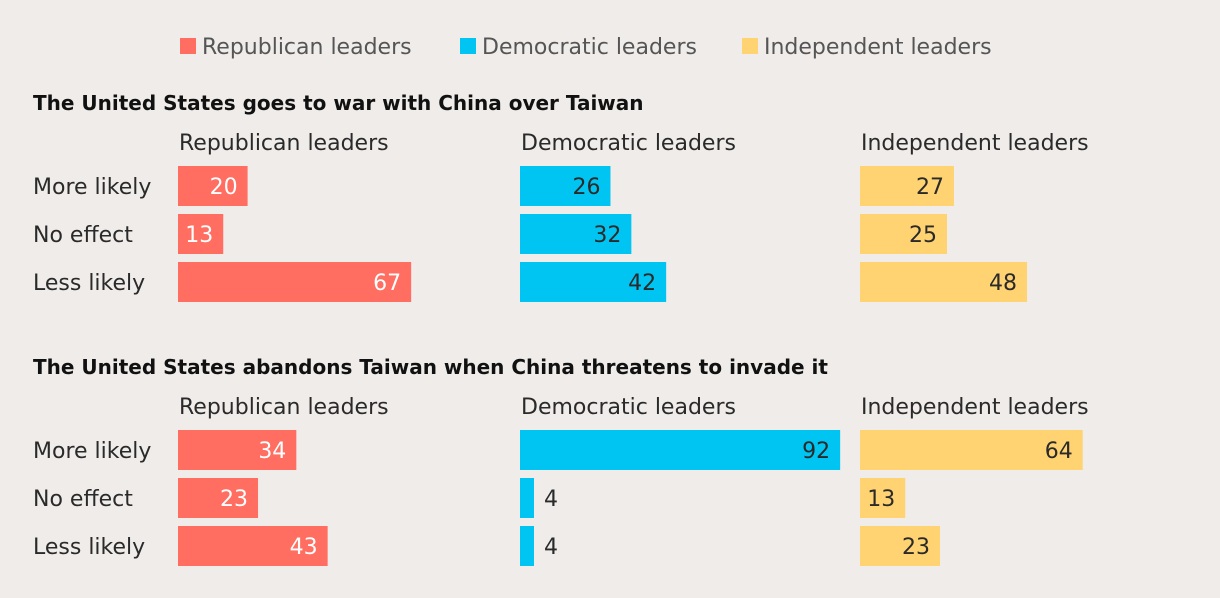  Describe the element at coordinates (1003, 283) in the screenshot. I see `data-label: 48` at that location.